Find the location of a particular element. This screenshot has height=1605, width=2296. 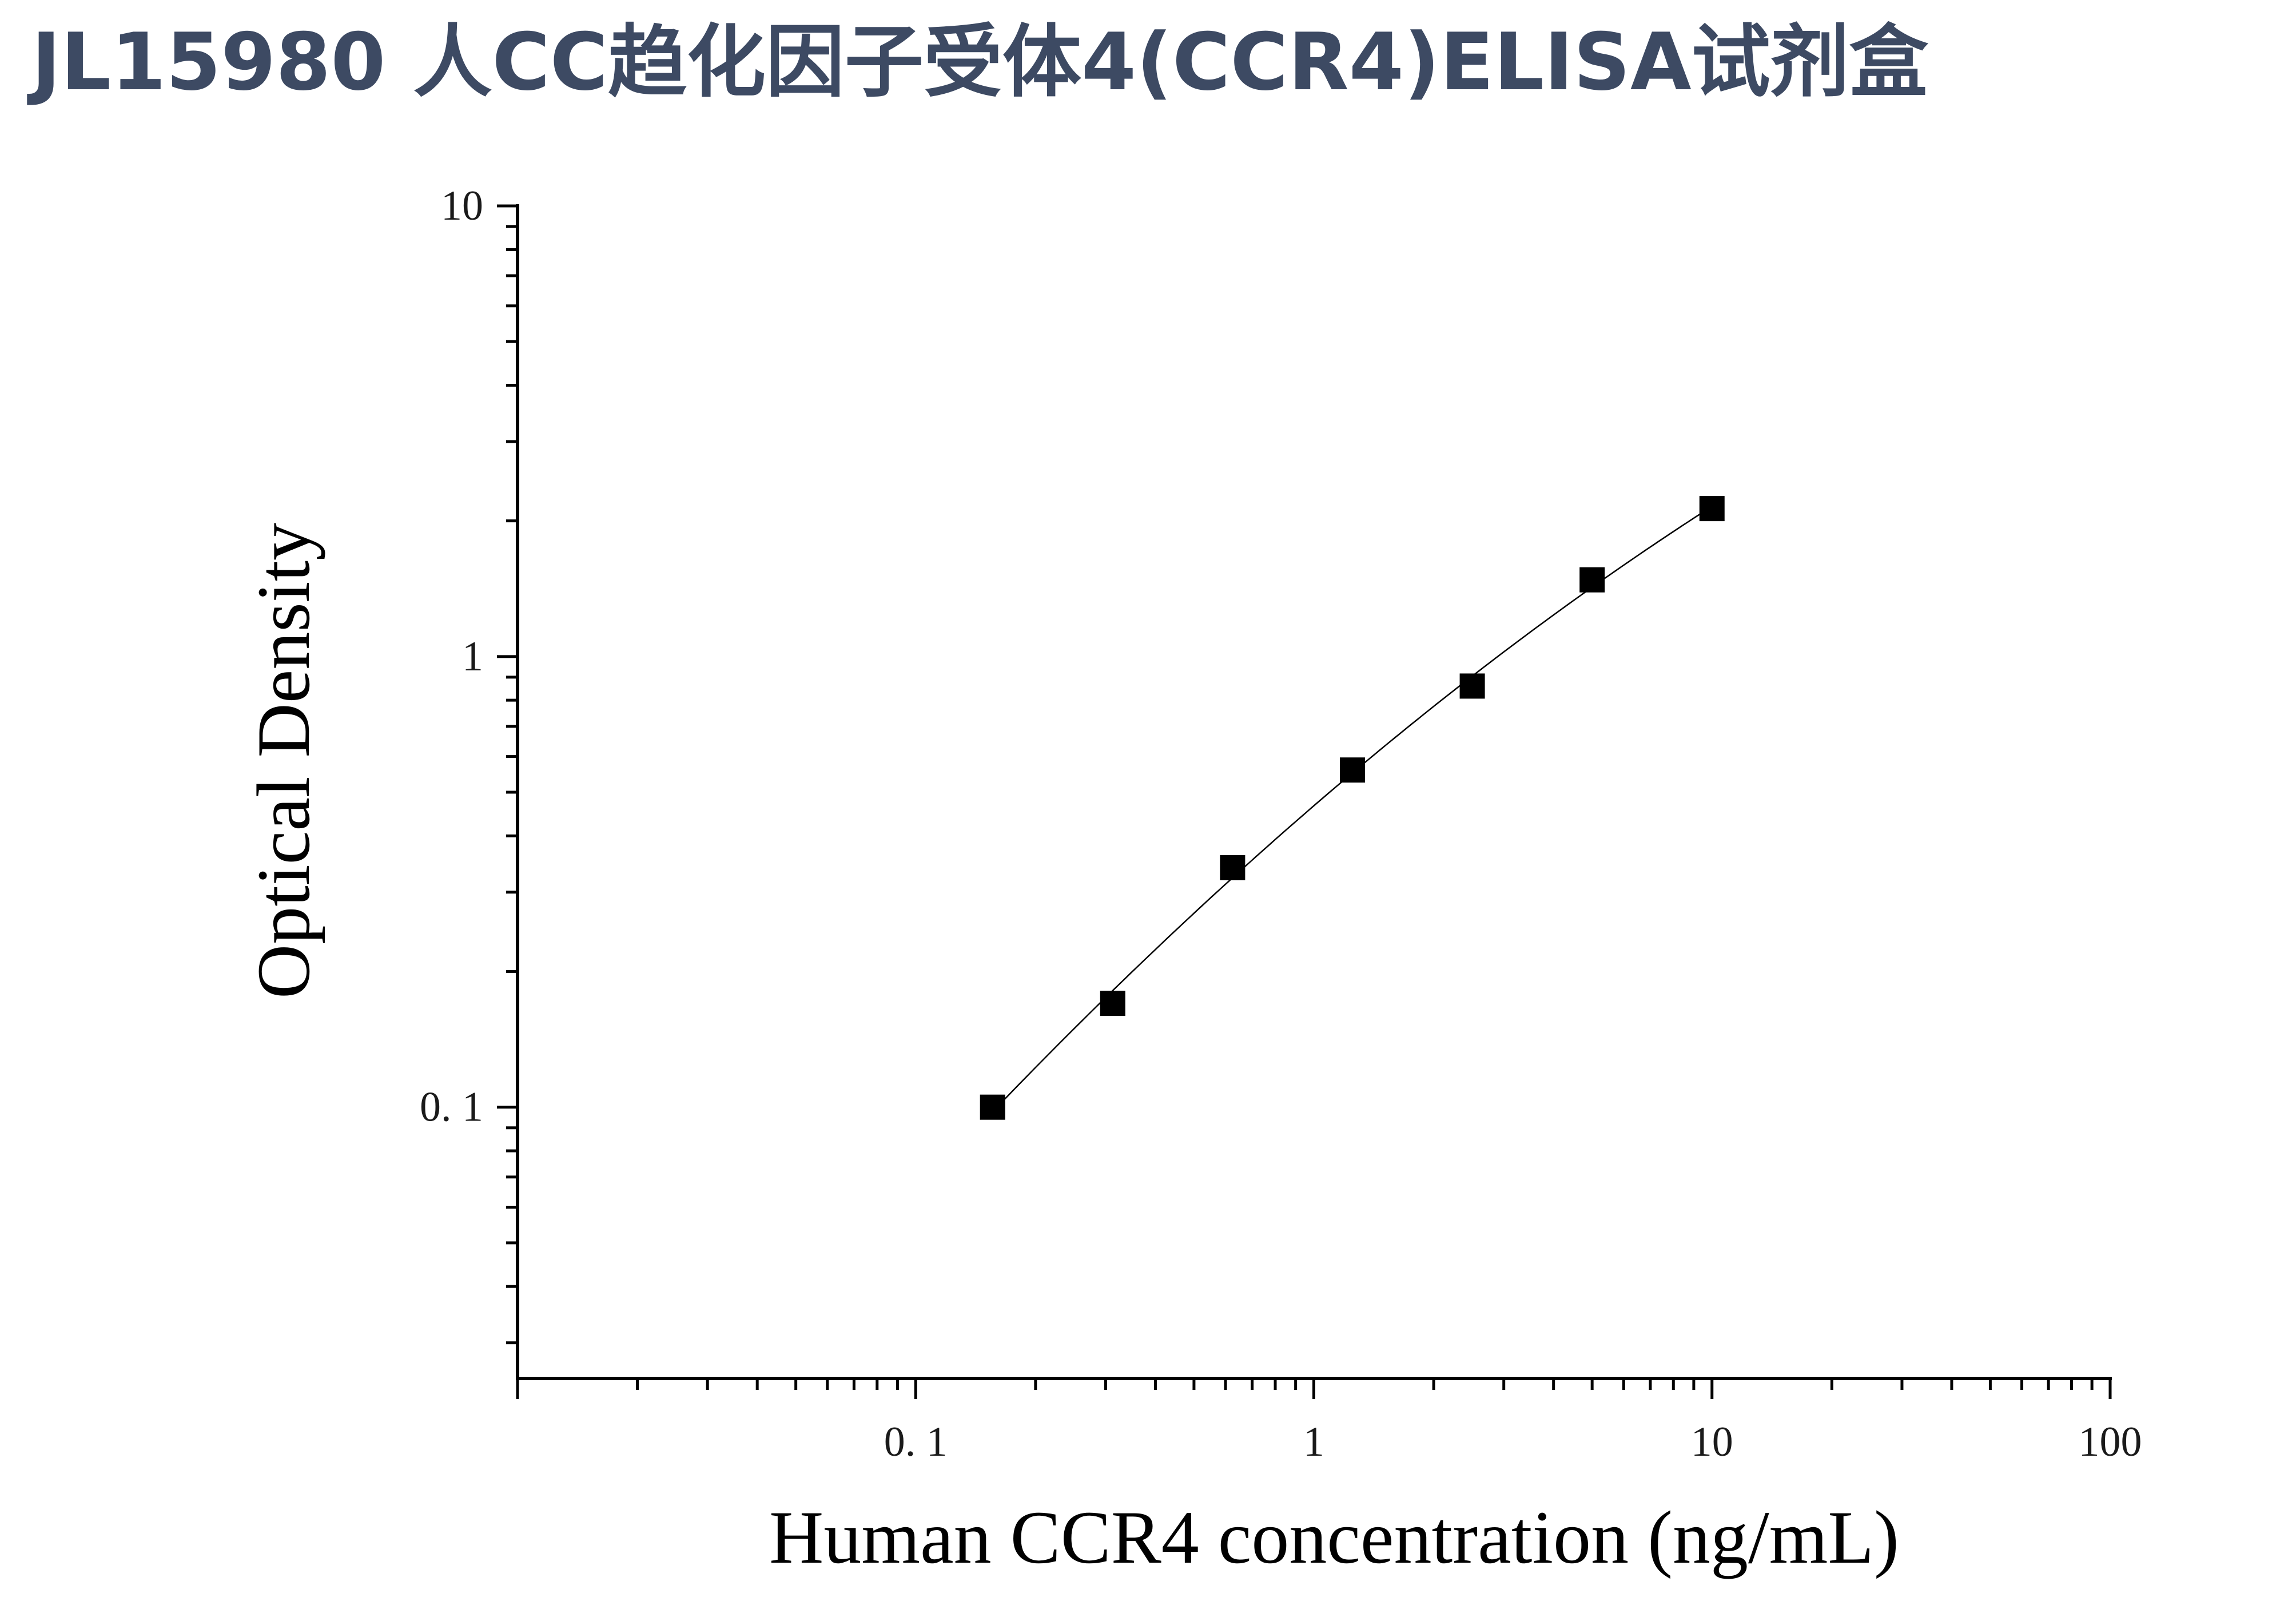

fit-curve-line is located at coordinates (1352, 809).